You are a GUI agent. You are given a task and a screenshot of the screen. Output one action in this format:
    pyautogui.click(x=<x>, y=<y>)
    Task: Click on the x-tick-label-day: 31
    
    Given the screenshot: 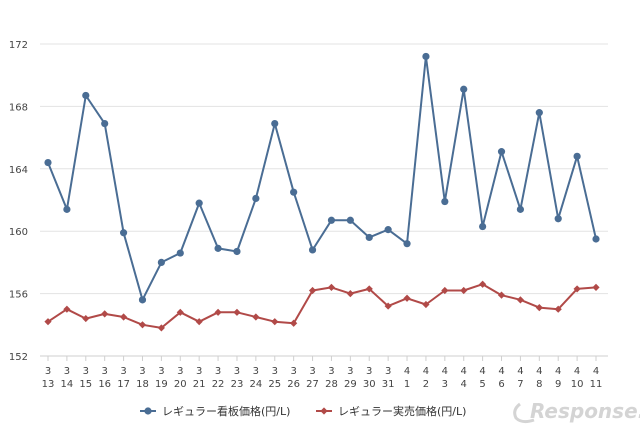 What is the action you would take?
    pyautogui.click(x=388, y=384)
    